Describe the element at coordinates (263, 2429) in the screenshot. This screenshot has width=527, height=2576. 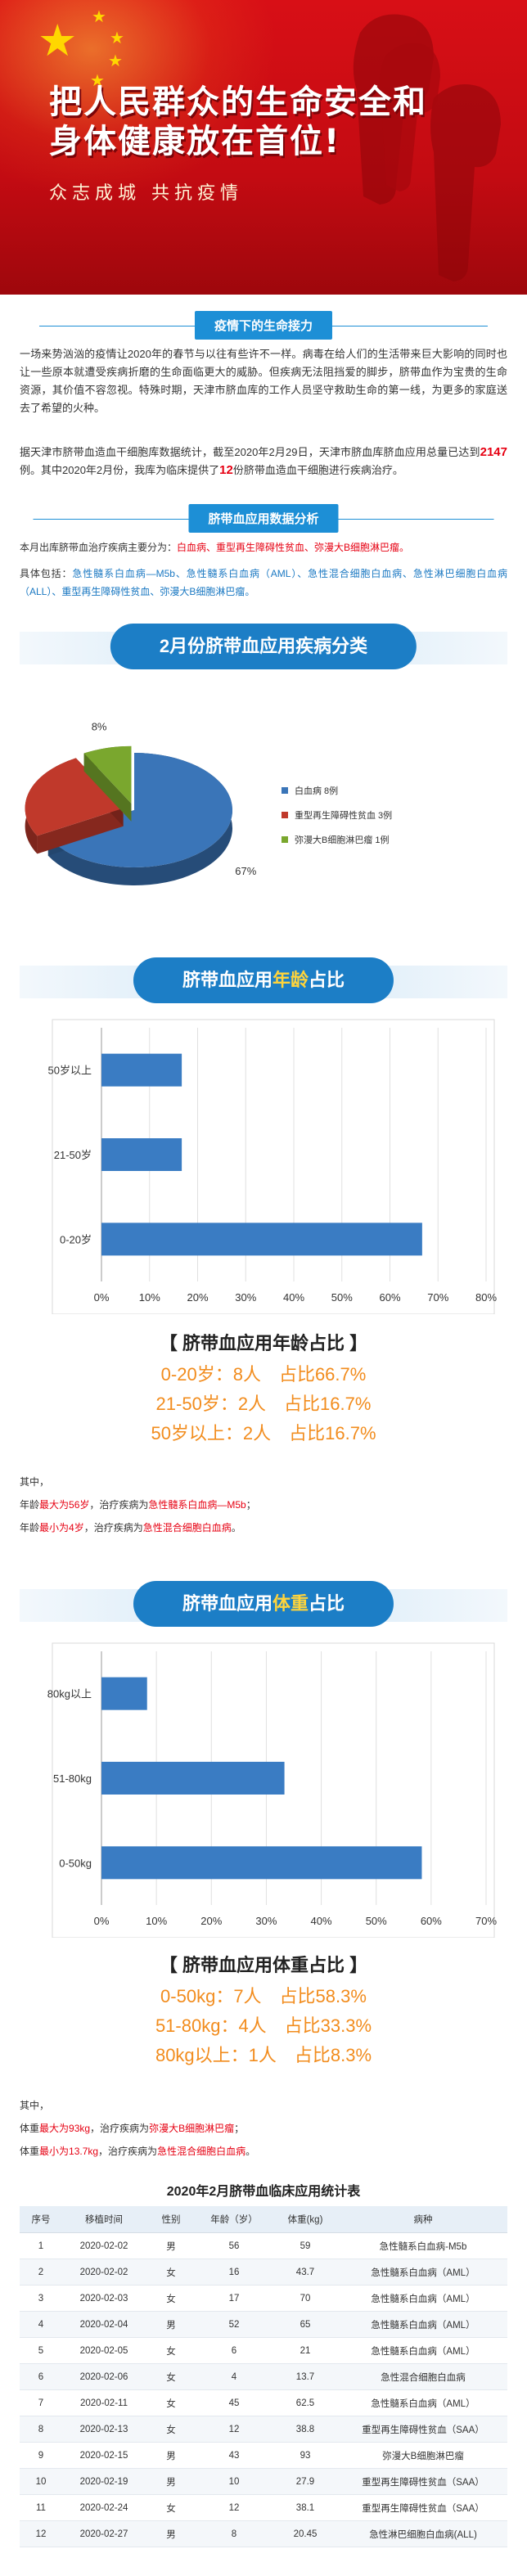
I see `table-row: 8 2020-02-13 女 12 38.8 重型再生障碍性贫血（SAA）` at that location.